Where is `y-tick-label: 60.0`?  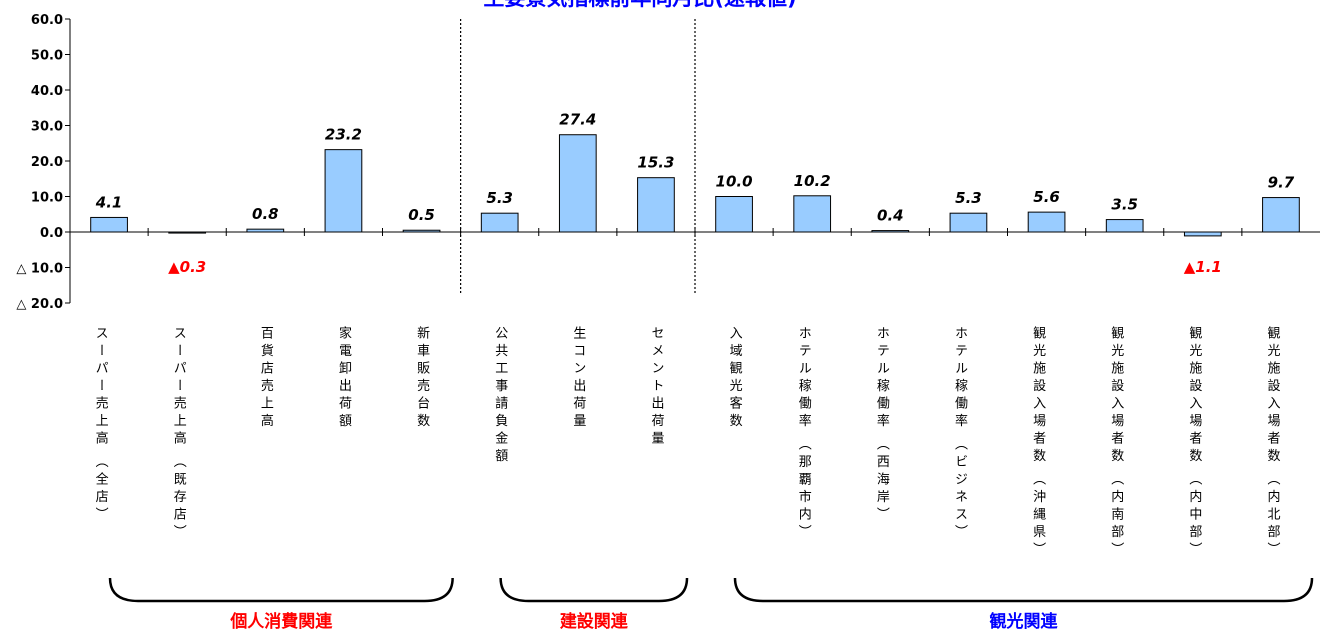
y-tick-label: 60.0 is located at coordinates (47, 20).